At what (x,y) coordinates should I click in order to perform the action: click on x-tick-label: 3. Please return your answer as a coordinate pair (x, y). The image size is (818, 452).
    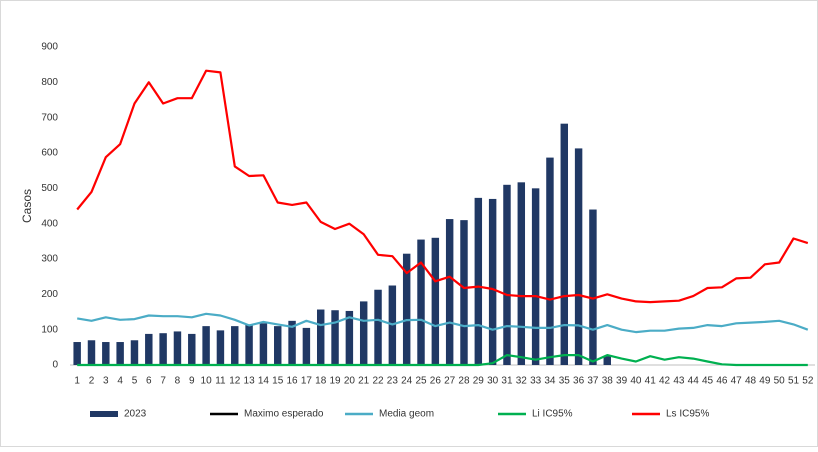
    Looking at the image, I should click on (106, 381).